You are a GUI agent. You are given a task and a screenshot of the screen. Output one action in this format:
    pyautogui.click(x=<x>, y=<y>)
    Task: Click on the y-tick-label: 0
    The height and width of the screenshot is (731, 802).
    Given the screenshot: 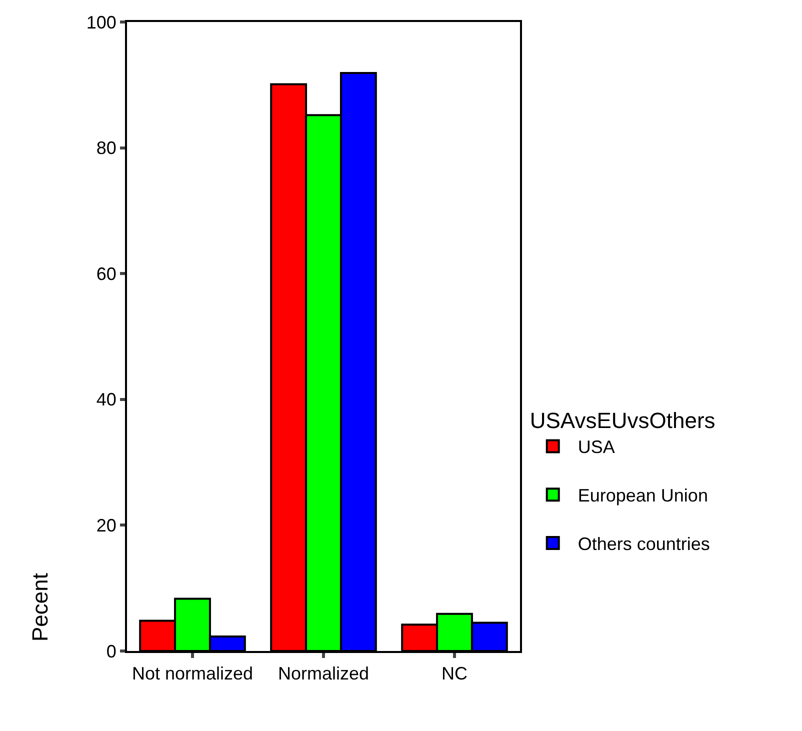 What is the action you would take?
    pyautogui.click(x=111, y=651)
    